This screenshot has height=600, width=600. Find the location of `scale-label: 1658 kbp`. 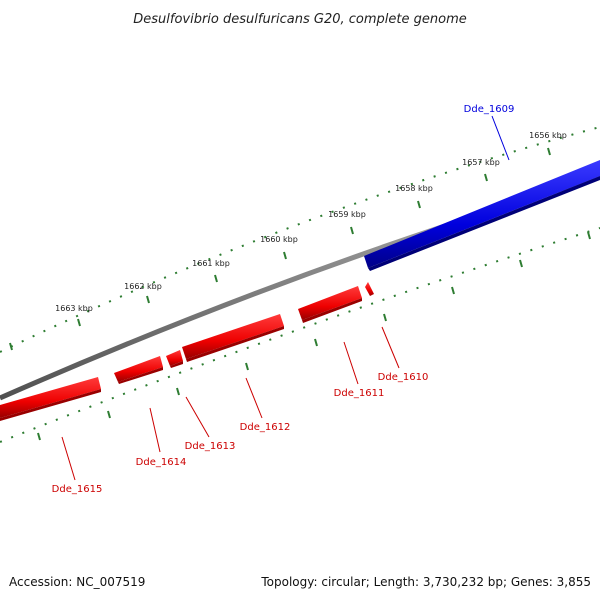

scale-label: 1658 kbp is located at coordinates (414, 188).